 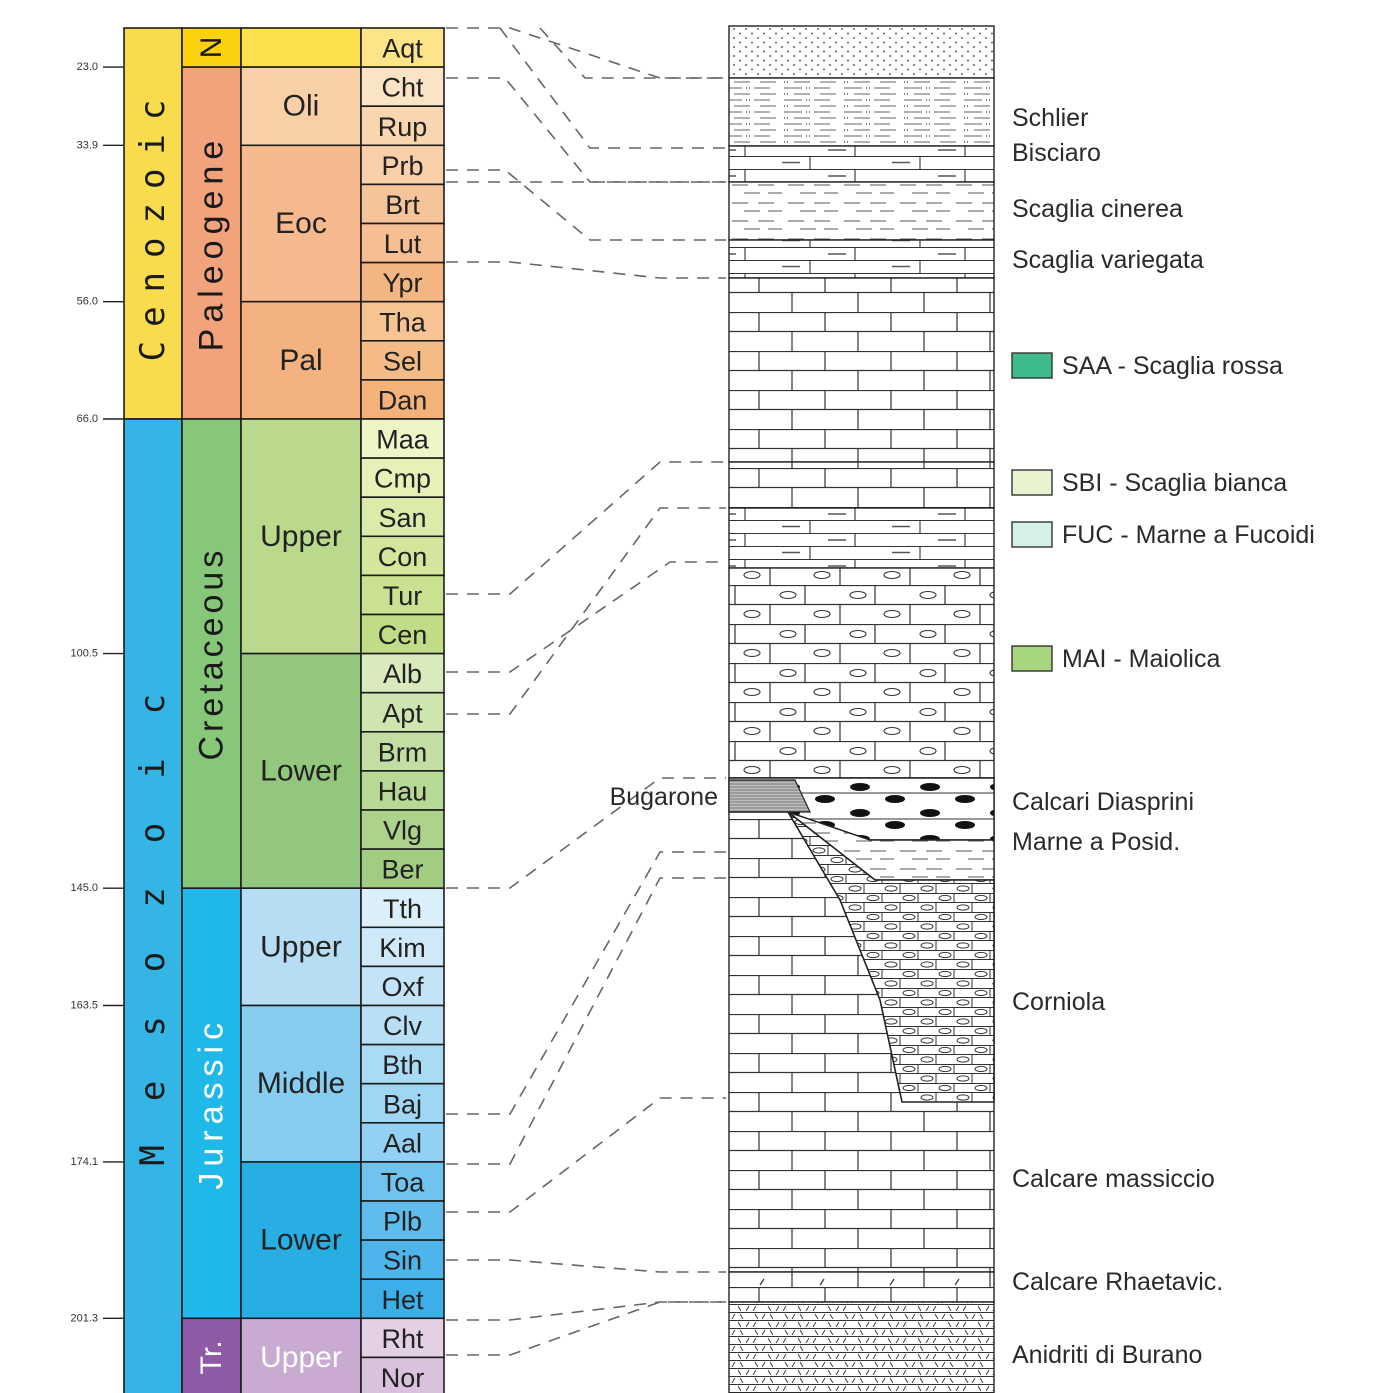 What do you see at coordinates (211, 243) in the screenshot?
I see `period-paleogene` at bounding box center [211, 243].